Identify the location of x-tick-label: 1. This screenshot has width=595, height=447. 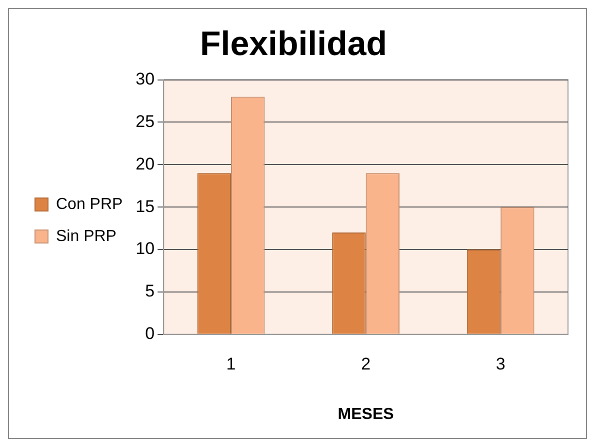
(231, 364).